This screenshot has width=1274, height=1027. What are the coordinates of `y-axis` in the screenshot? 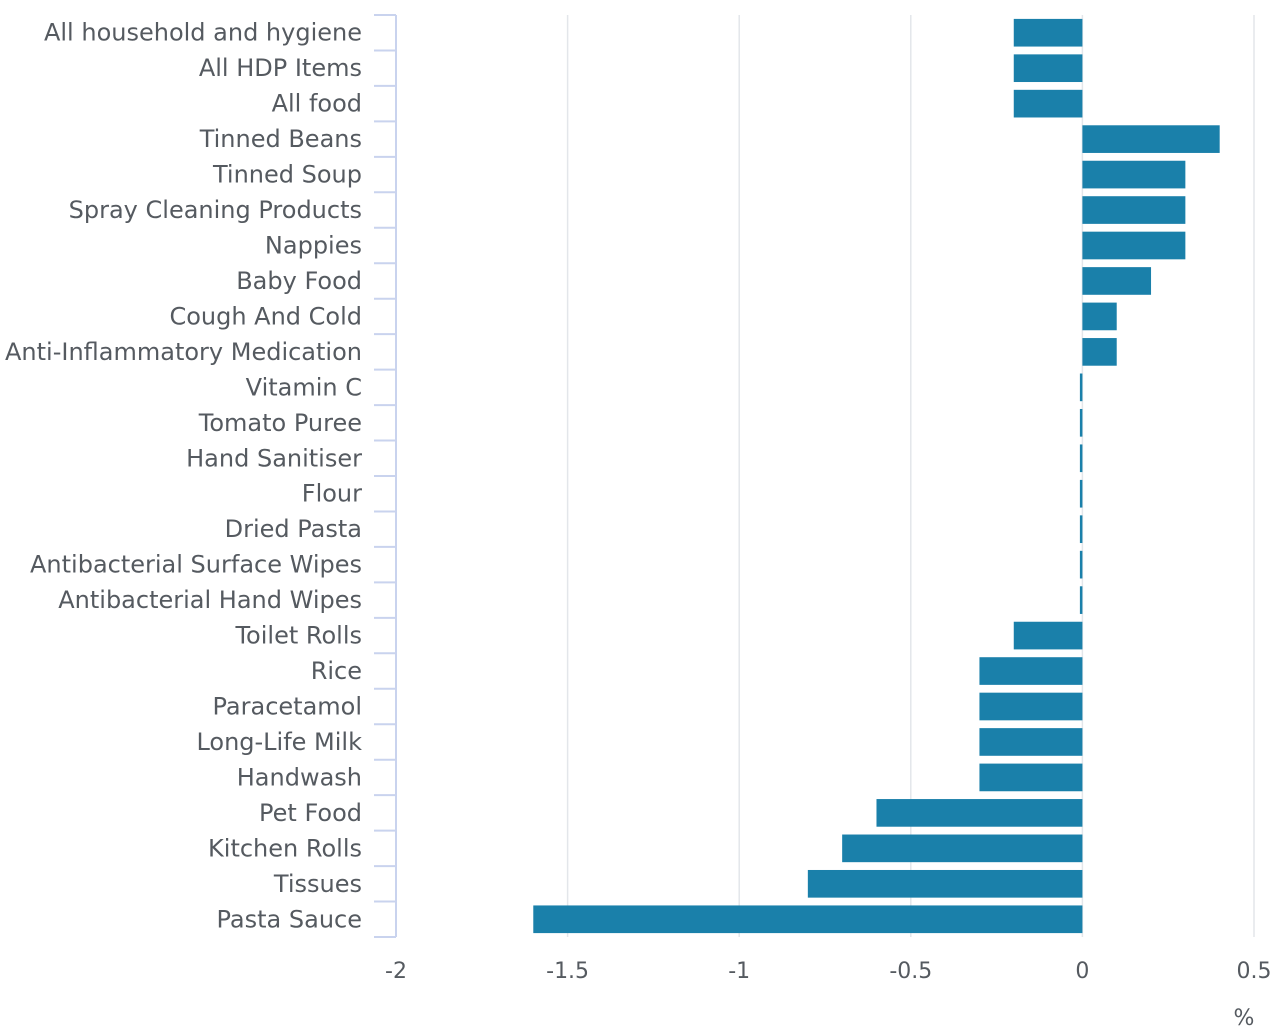 It's located at (385, 476).